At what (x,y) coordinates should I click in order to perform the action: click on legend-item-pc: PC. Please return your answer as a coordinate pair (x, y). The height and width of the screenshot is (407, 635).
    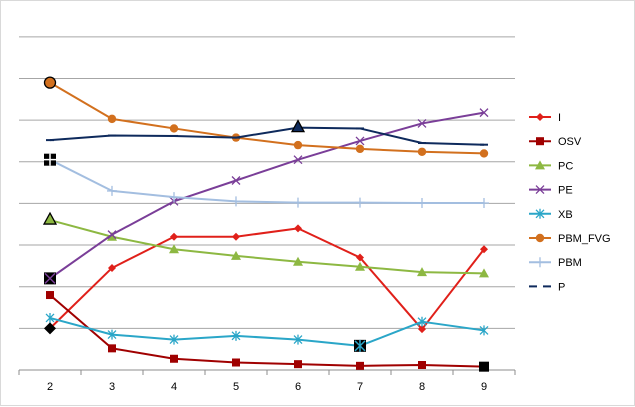
    Looking at the image, I should click on (551, 166).